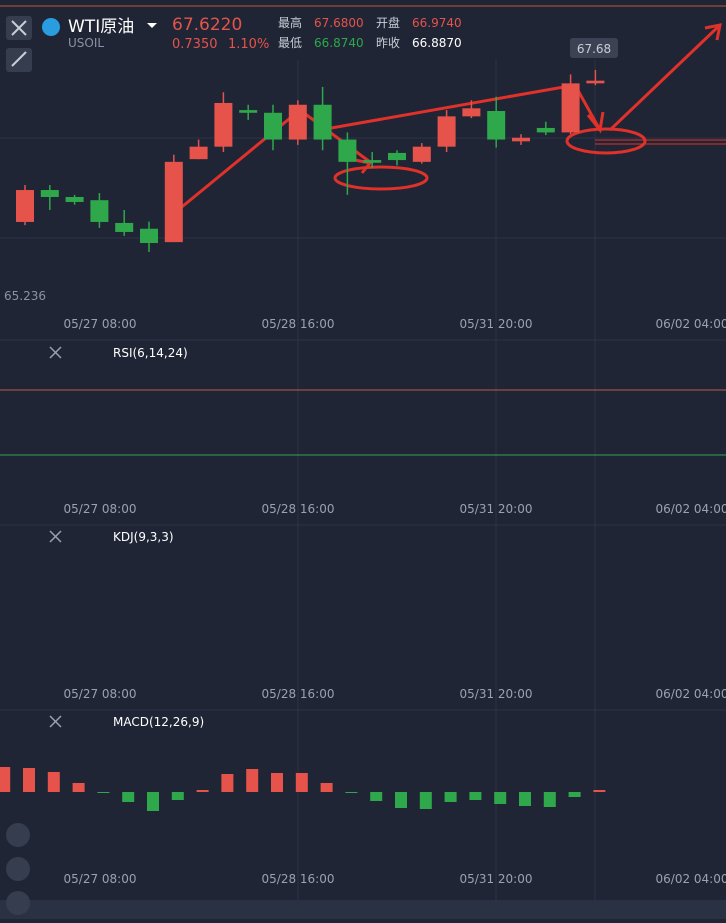 The width and height of the screenshot is (726, 923). What do you see at coordinates (51, 27) in the screenshot?
I see `symbol-icon` at bounding box center [51, 27].